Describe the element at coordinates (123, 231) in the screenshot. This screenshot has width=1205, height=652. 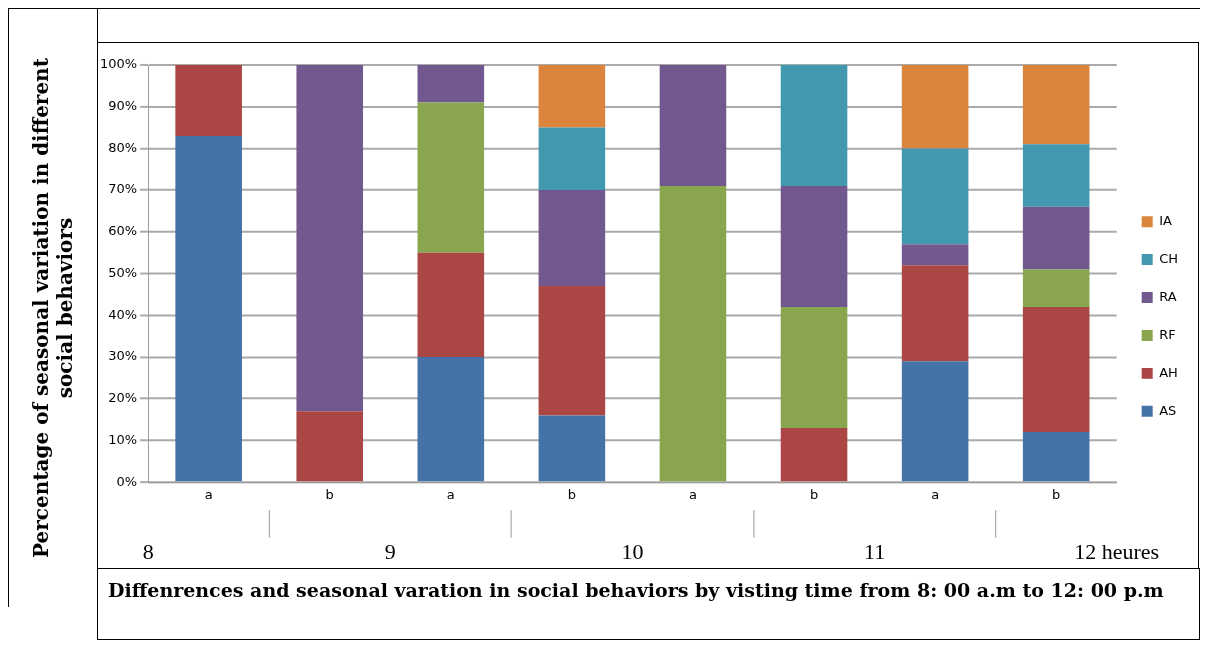
I see `y-tick-label: 60%` at that location.